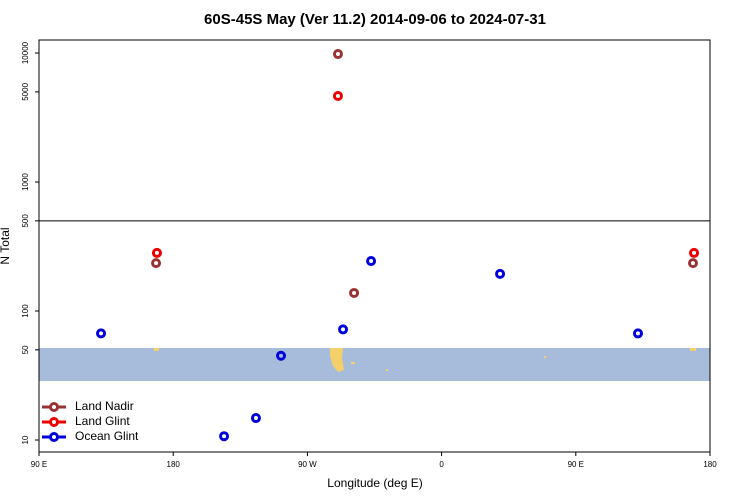  What do you see at coordinates (25, 221) in the screenshot?
I see `y-tick-label: 500` at bounding box center [25, 221].